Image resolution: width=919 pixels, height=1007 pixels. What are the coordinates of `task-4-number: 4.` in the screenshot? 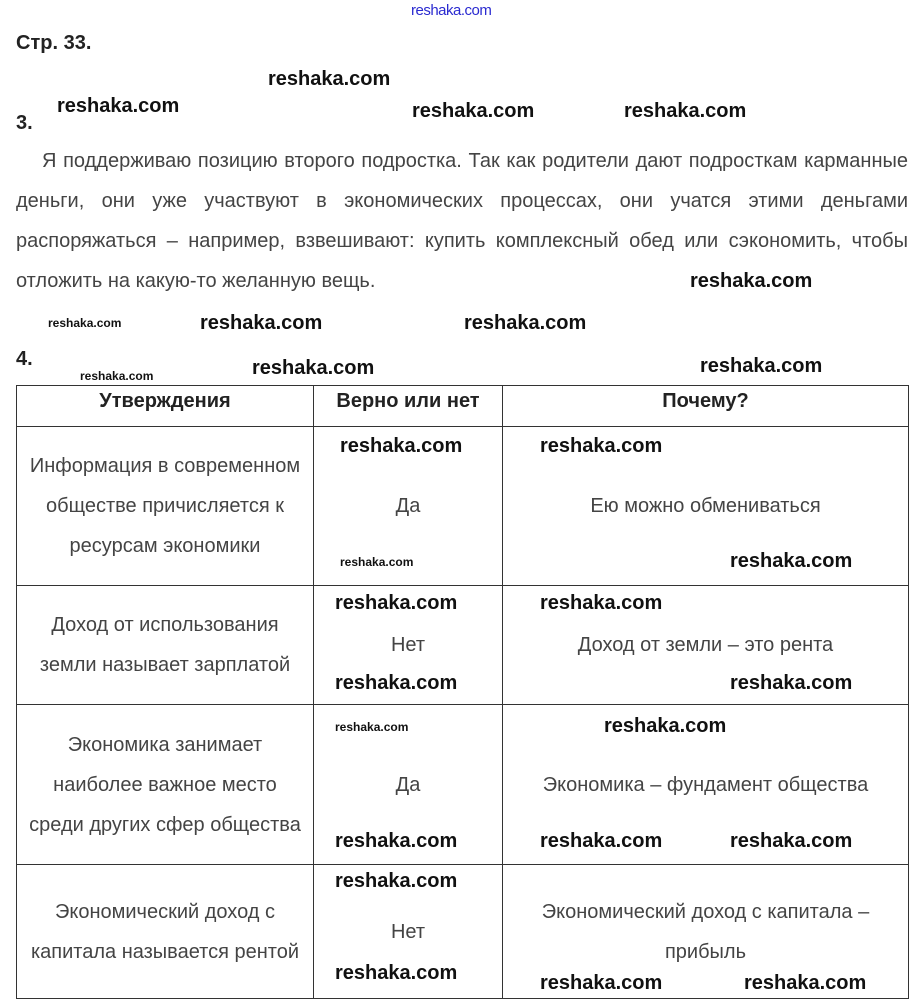 It's located at (24, 359).